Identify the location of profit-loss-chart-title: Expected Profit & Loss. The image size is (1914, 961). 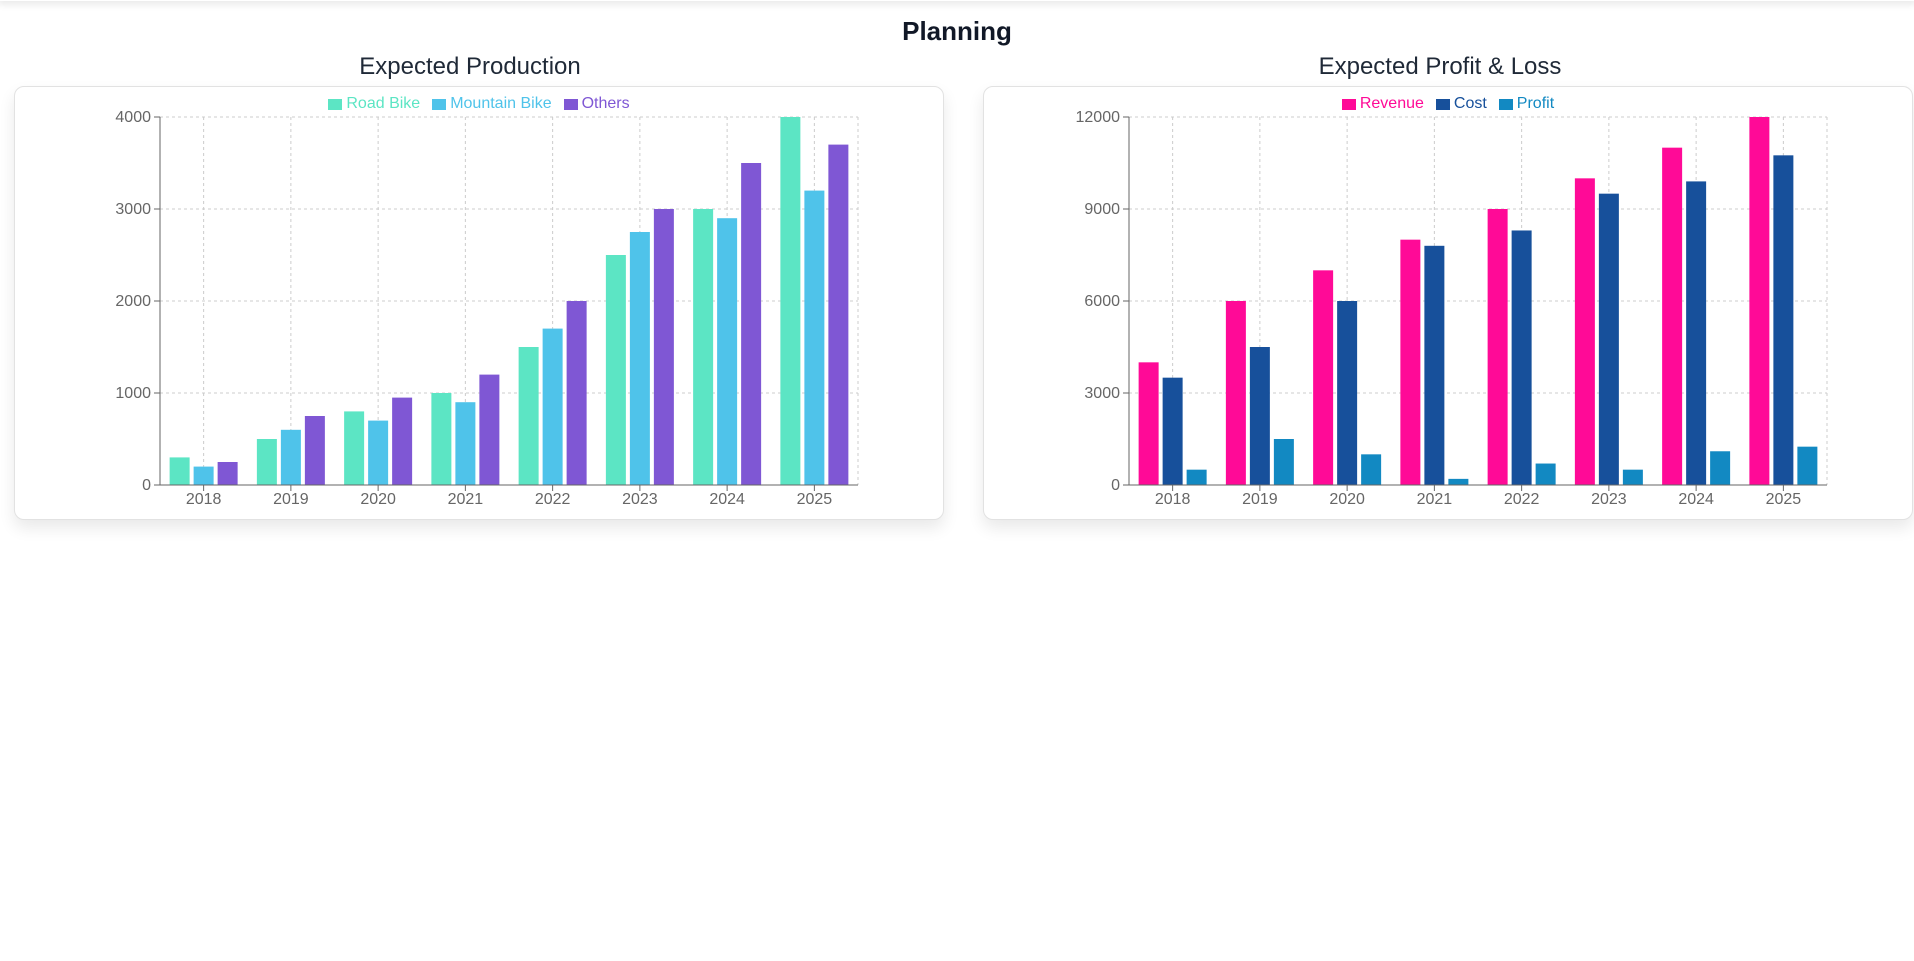
(1440, 66).